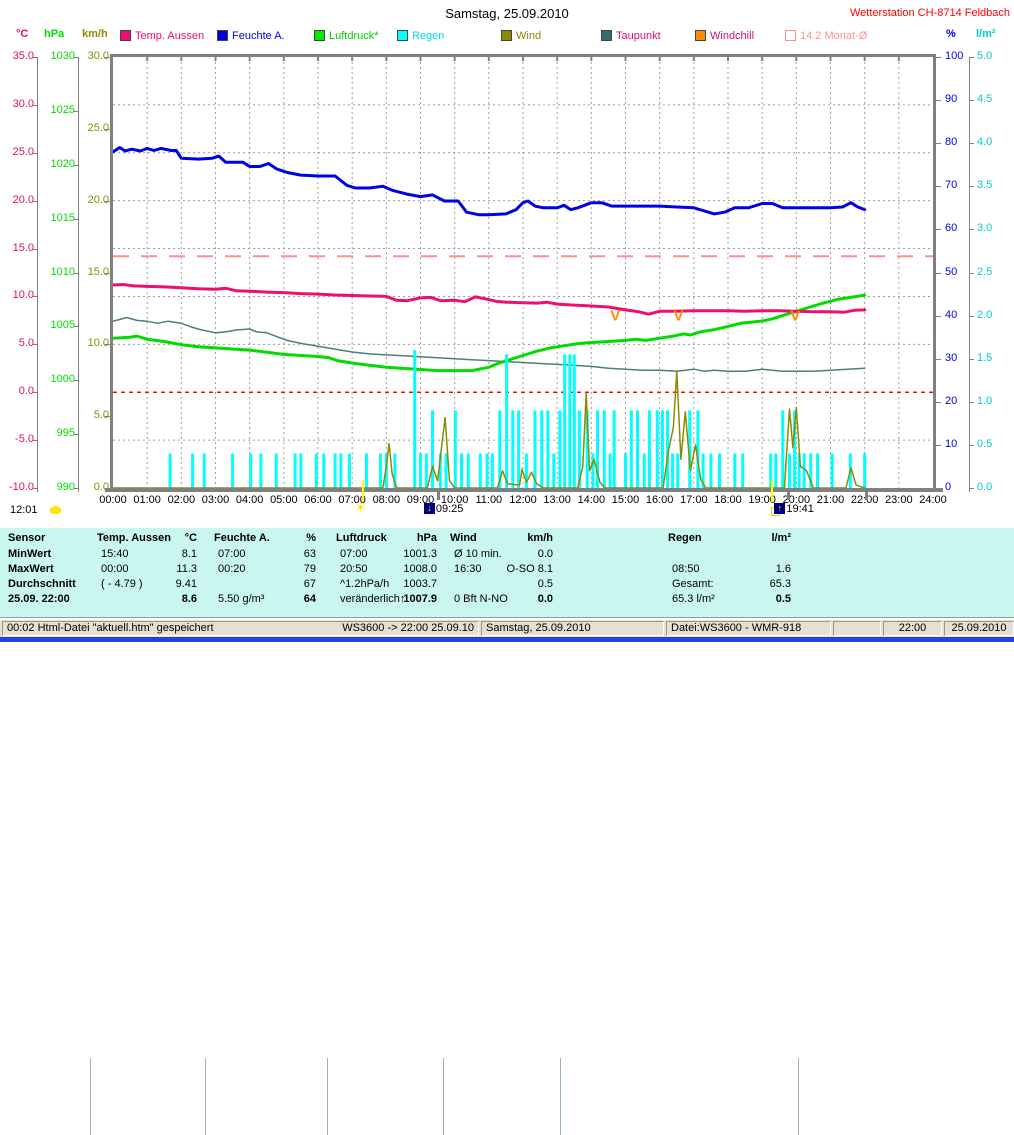 This screenshot has width=1014, height=1135. Describe the element at coordinates (186, 584) in the screenshot. I see `table-cell-value: 9.41` at that location.